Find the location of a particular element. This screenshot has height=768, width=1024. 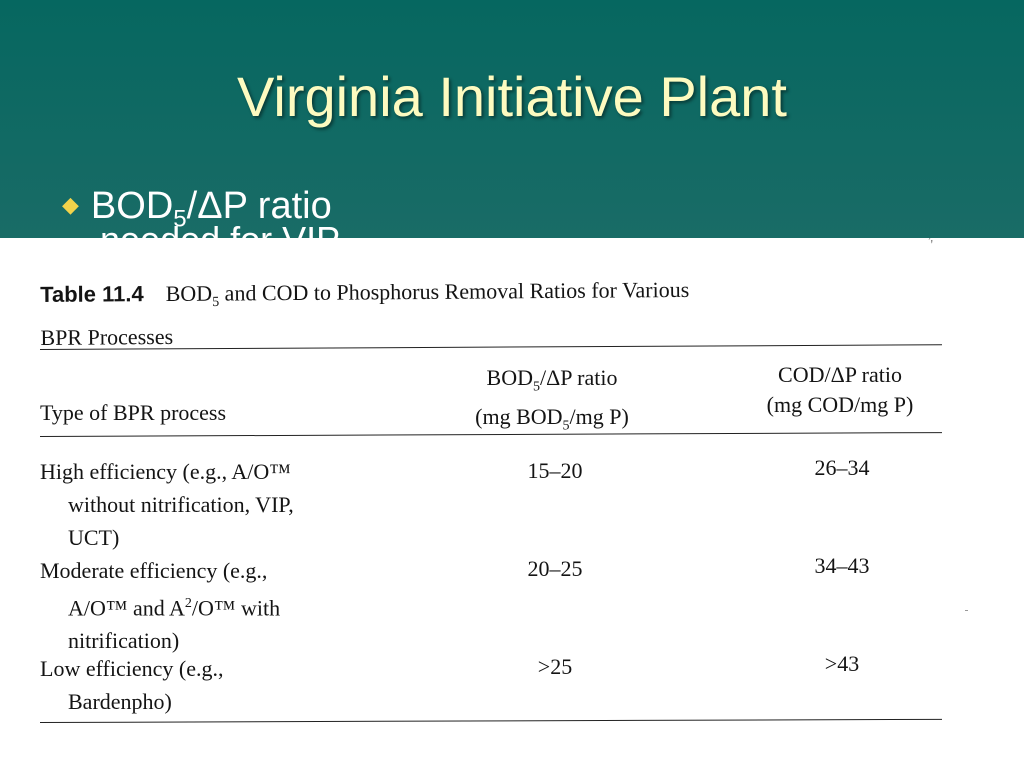

row-moderate-line2: A/O™ and A2/O™ with is located at coordinates (160, 605).